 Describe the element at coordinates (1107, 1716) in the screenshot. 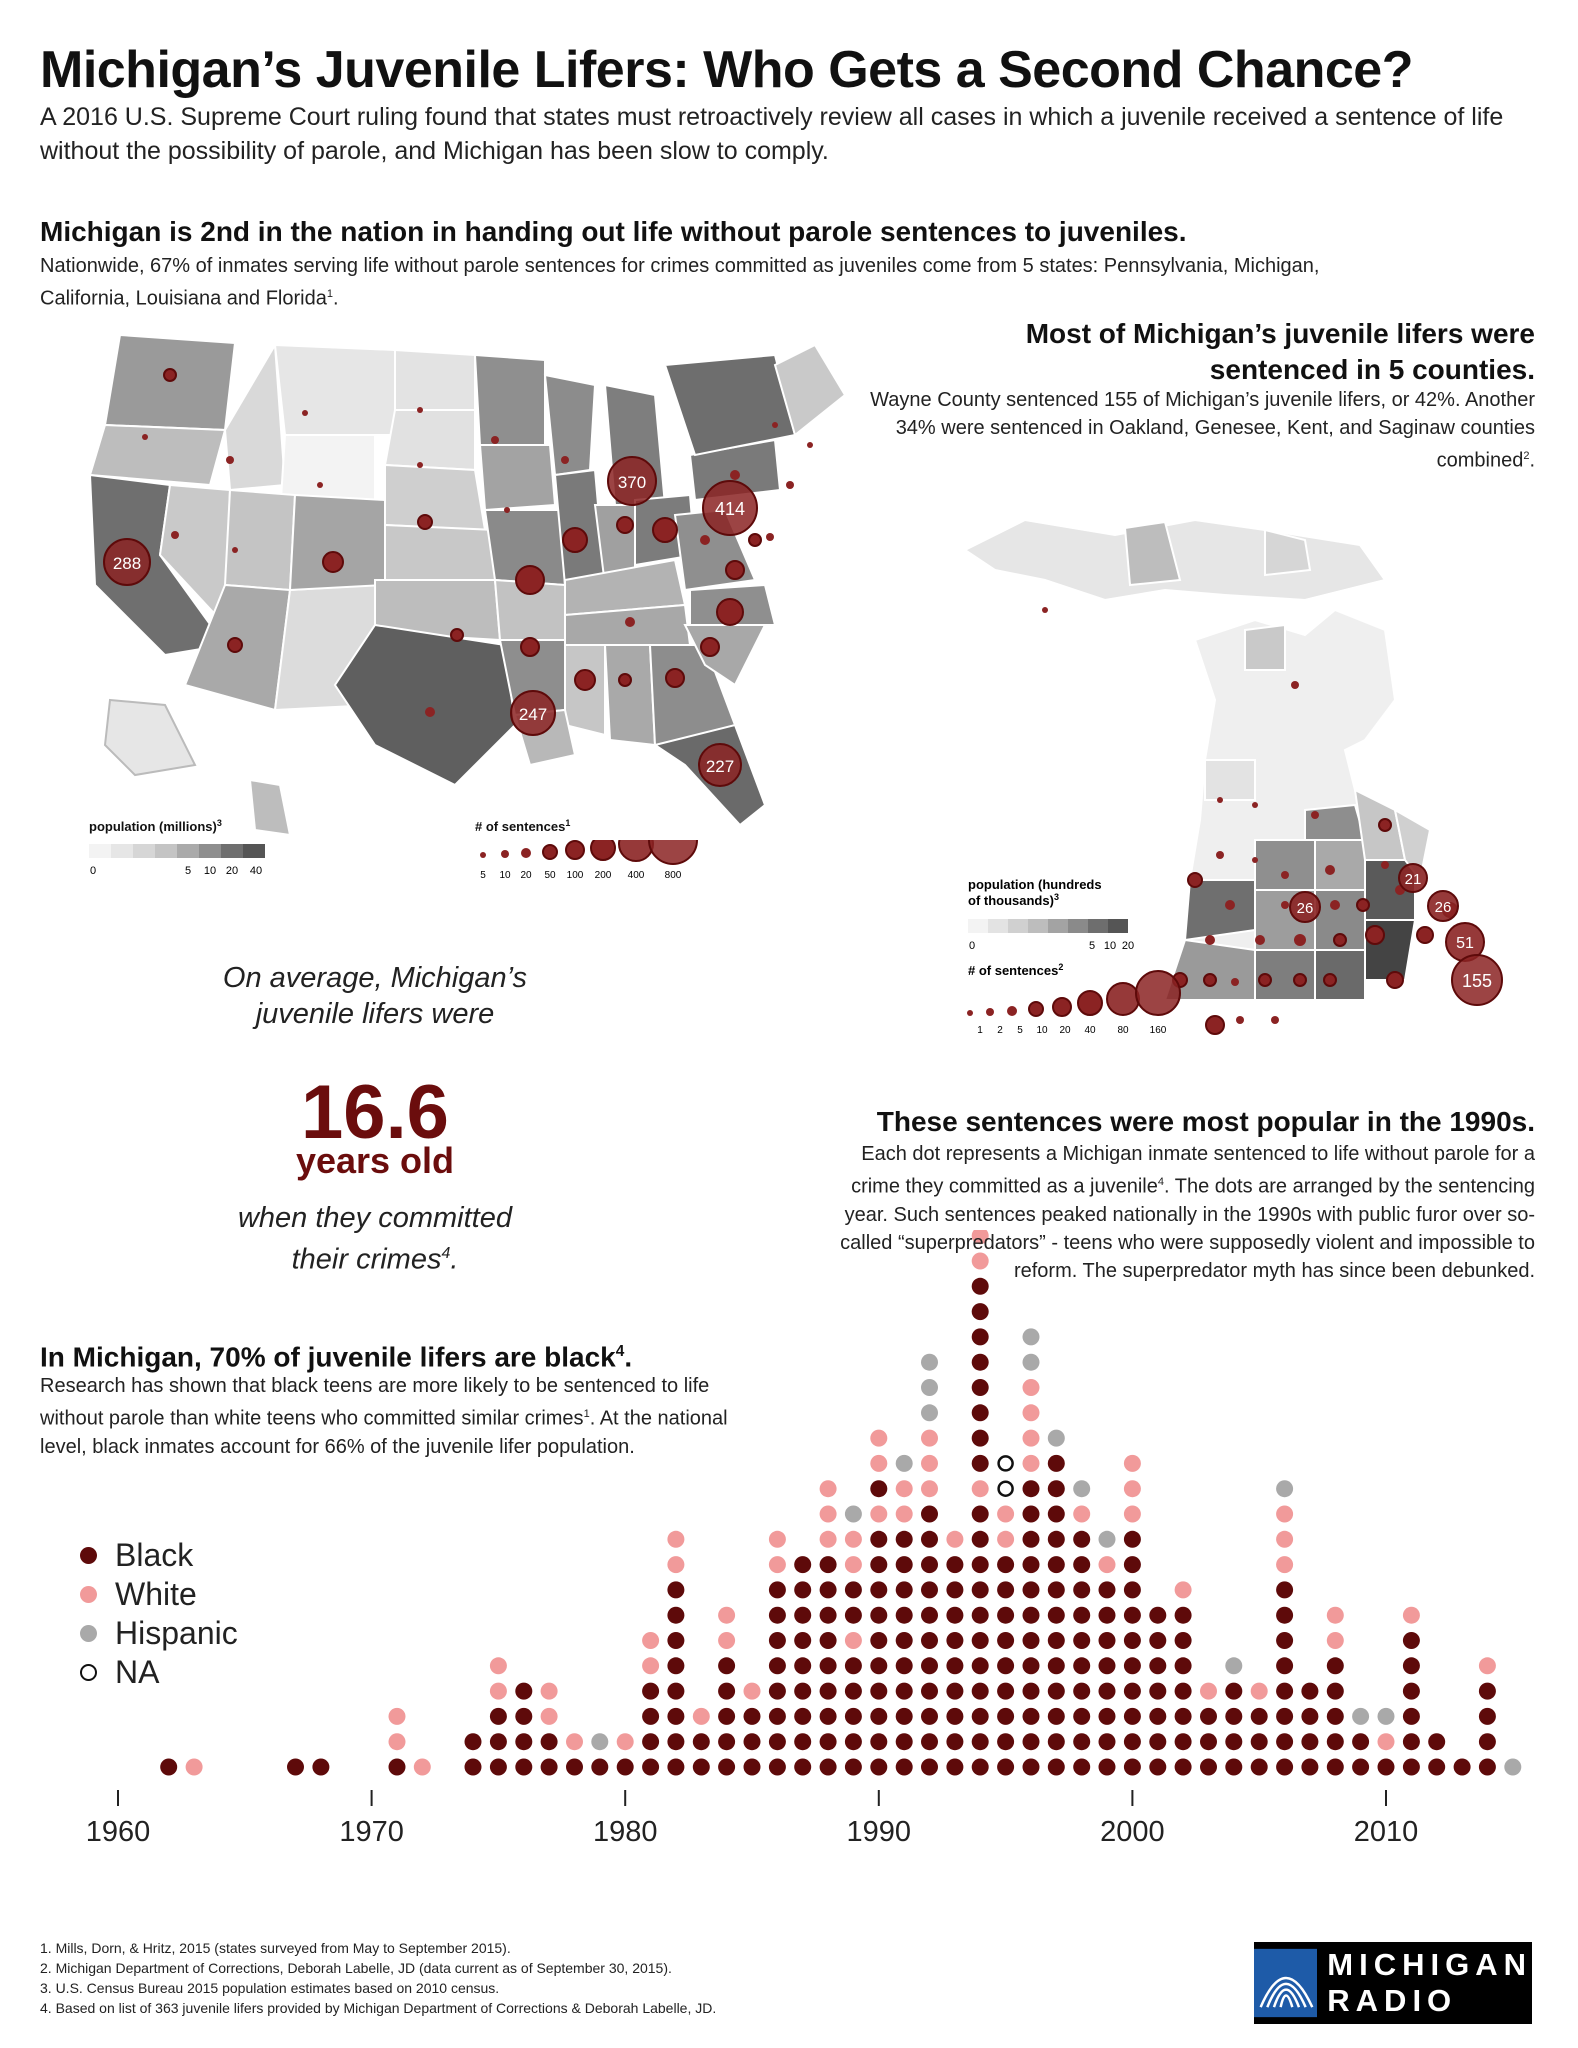

I see `dot-black-1999` at that location.